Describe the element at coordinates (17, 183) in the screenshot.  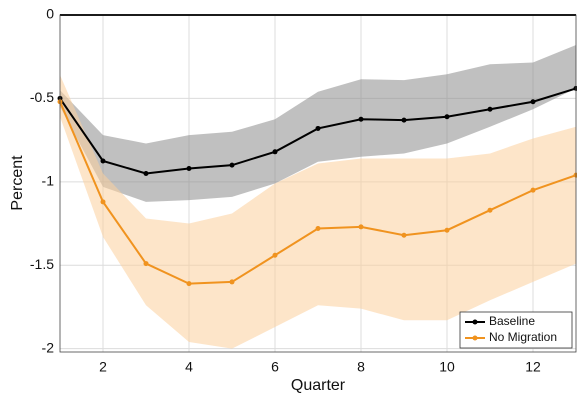
I see `y-axis-title: Percent` at that location.